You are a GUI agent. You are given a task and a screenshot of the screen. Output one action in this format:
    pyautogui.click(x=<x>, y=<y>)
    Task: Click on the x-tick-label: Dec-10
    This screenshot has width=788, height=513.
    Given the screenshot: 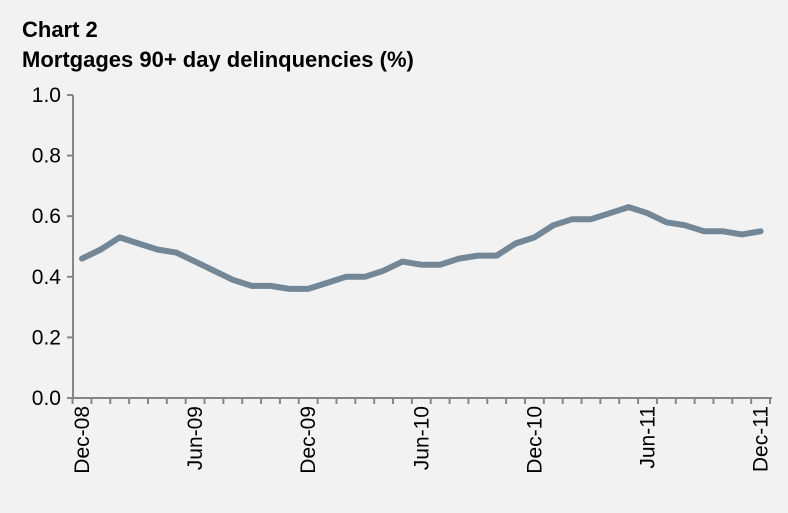 What is the action you would take?
    pyautogui.click(x=534, y=440)
    